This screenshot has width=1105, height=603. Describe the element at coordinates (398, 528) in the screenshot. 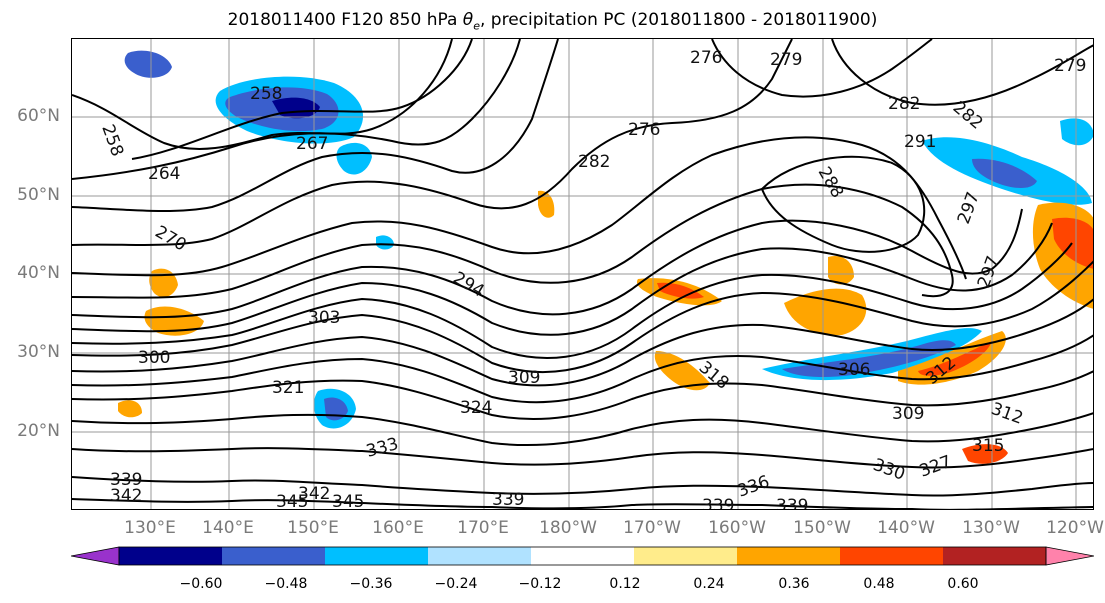

I see `lon-label-160e: 160°E` at that location.